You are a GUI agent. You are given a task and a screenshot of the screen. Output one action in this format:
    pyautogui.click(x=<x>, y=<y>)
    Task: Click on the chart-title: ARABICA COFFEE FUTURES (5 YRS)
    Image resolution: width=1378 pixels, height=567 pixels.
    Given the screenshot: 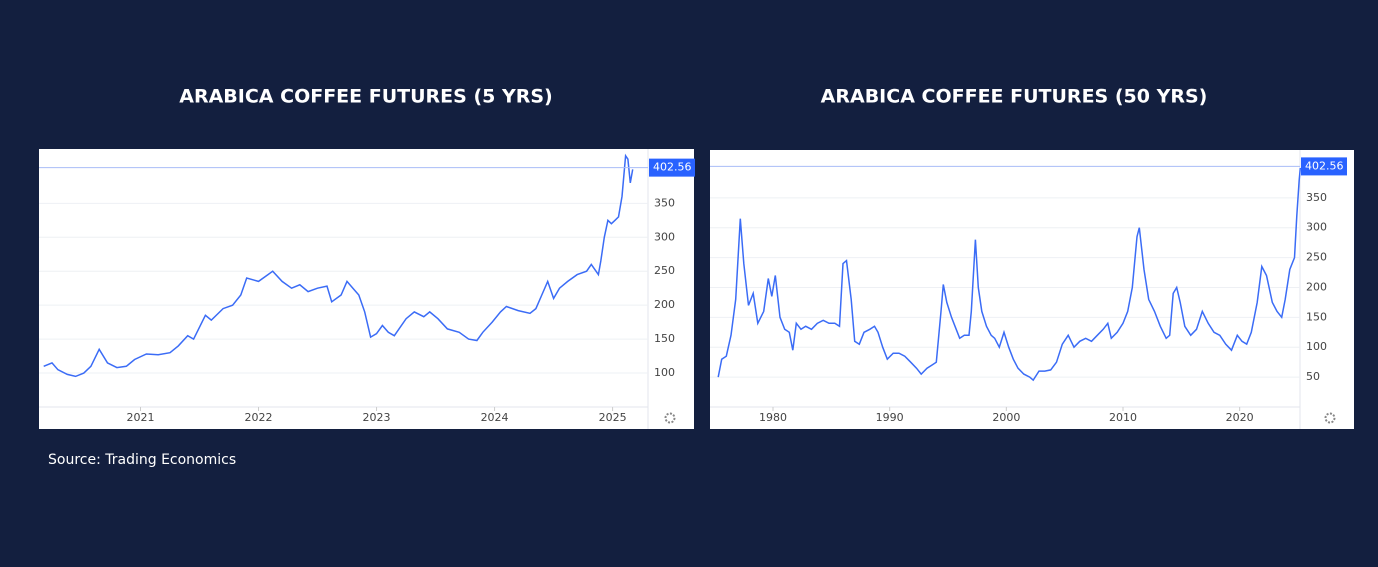 What is the action you would take?
    pyautogui.click(x=365, y=97)
    